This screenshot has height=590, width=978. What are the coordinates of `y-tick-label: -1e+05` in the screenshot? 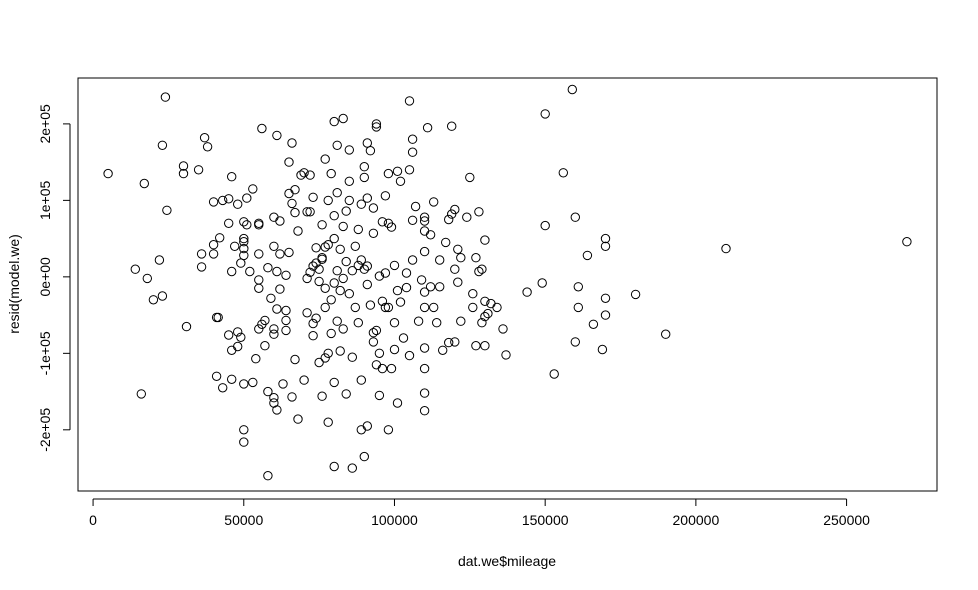 It's located at (45, 353).